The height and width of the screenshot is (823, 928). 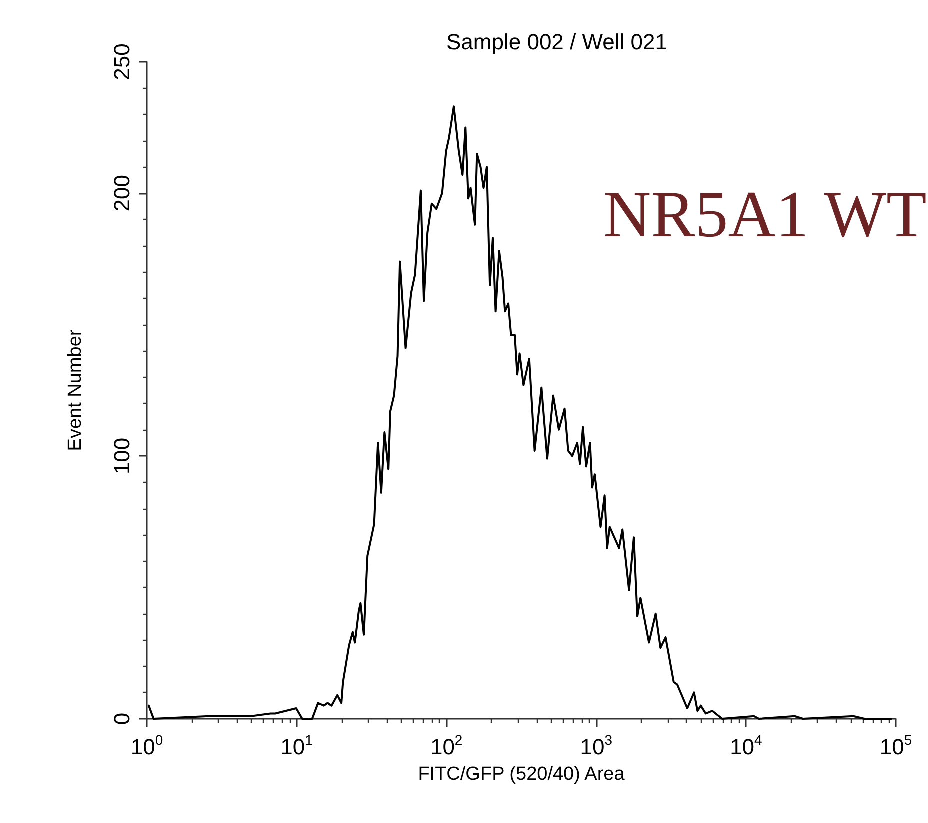 What do you see at coordinates (75, 390) in the screenshot?
I see `y-axis-title: Event Number` at bounding box center [75, 390].